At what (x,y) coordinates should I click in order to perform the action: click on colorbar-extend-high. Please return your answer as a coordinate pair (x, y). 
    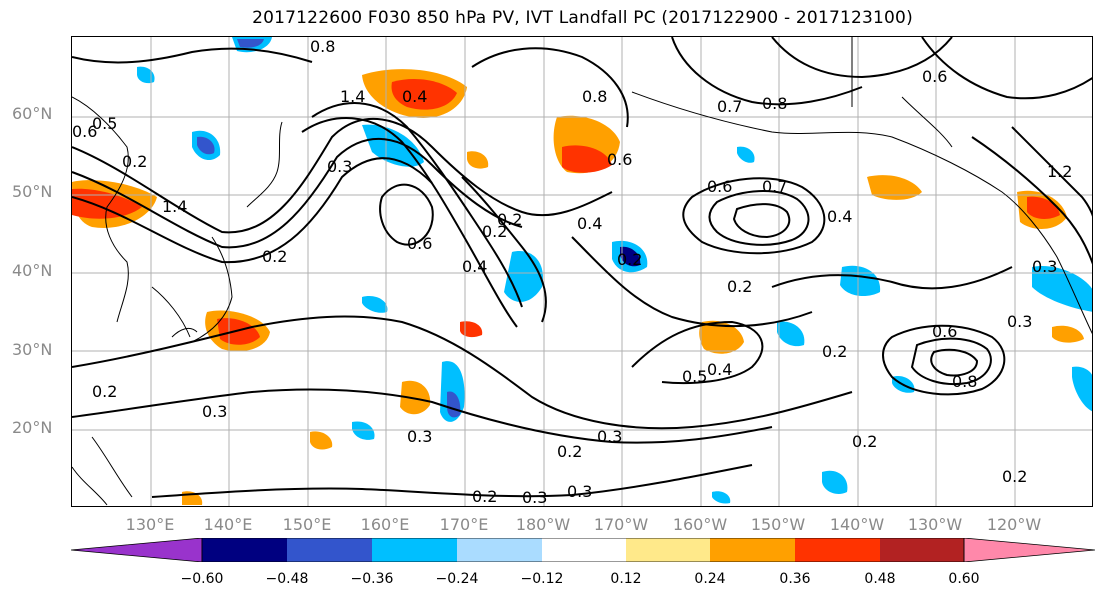
    Looking at the image, I should click on (1029, 550).